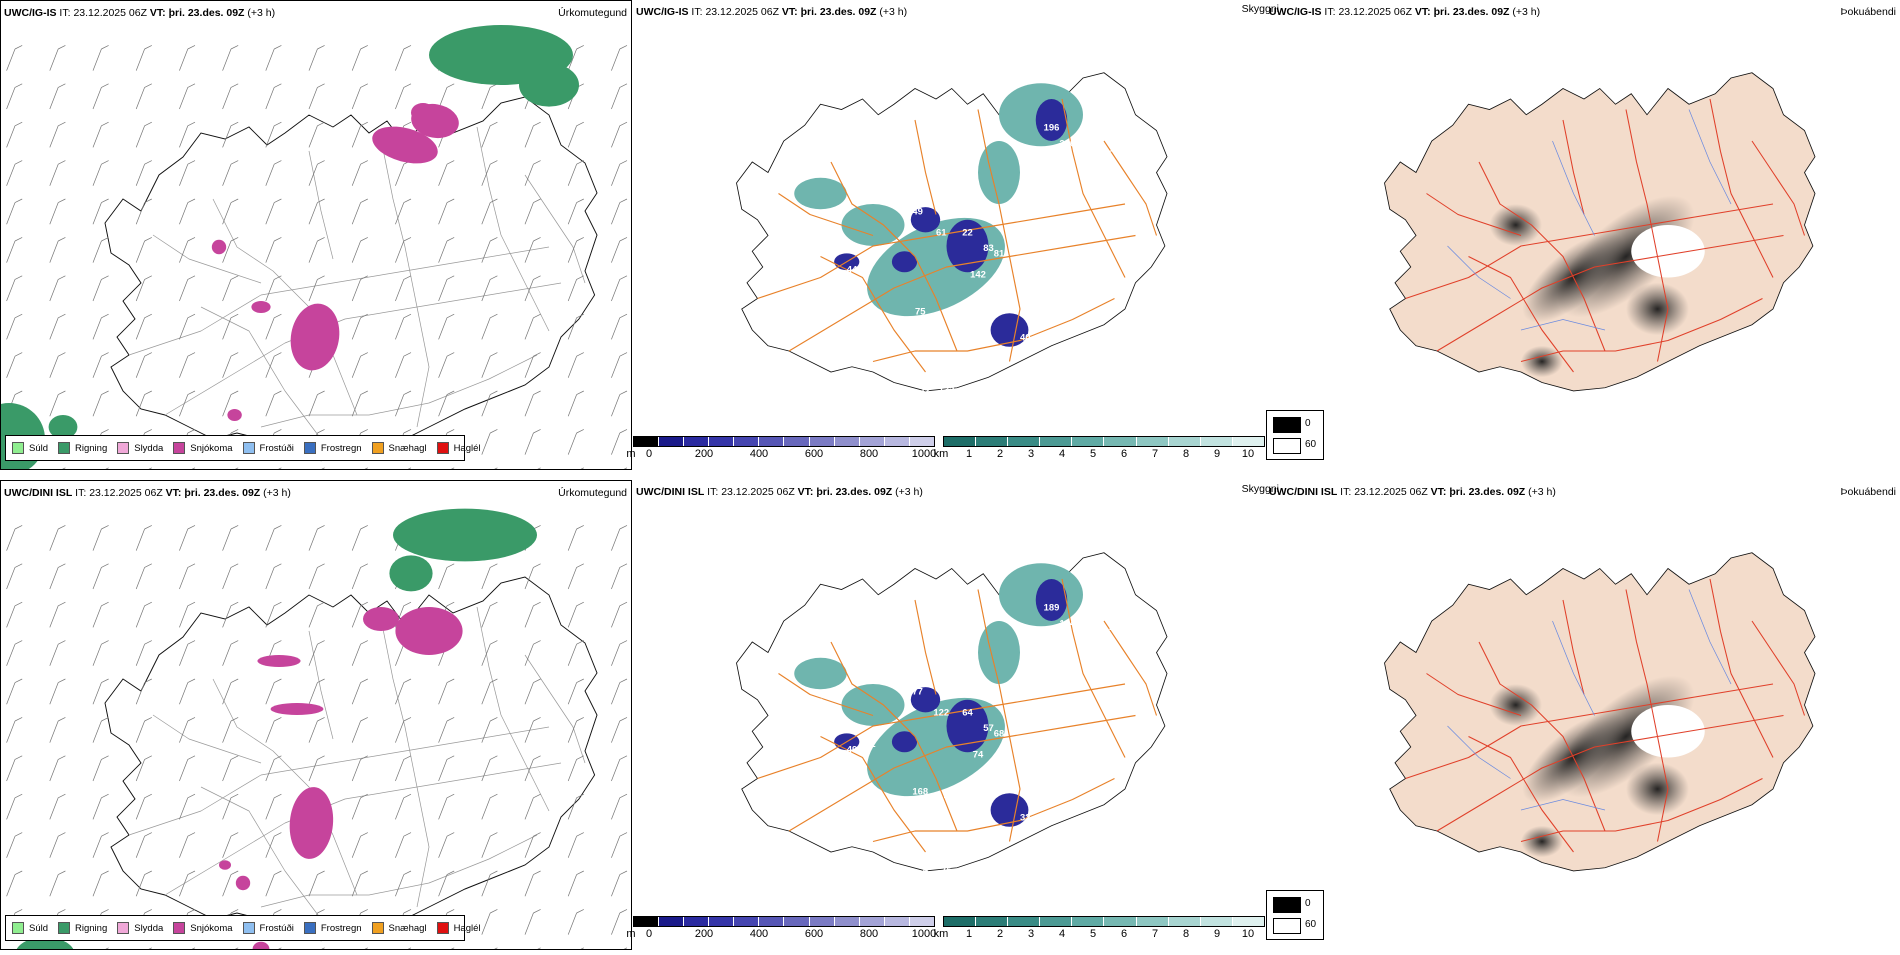 This screenshot has height=955, width=1900. Describe the element at coordinates (149, 448) in the screenshot. I see `legend-label: Slydda` at that location.